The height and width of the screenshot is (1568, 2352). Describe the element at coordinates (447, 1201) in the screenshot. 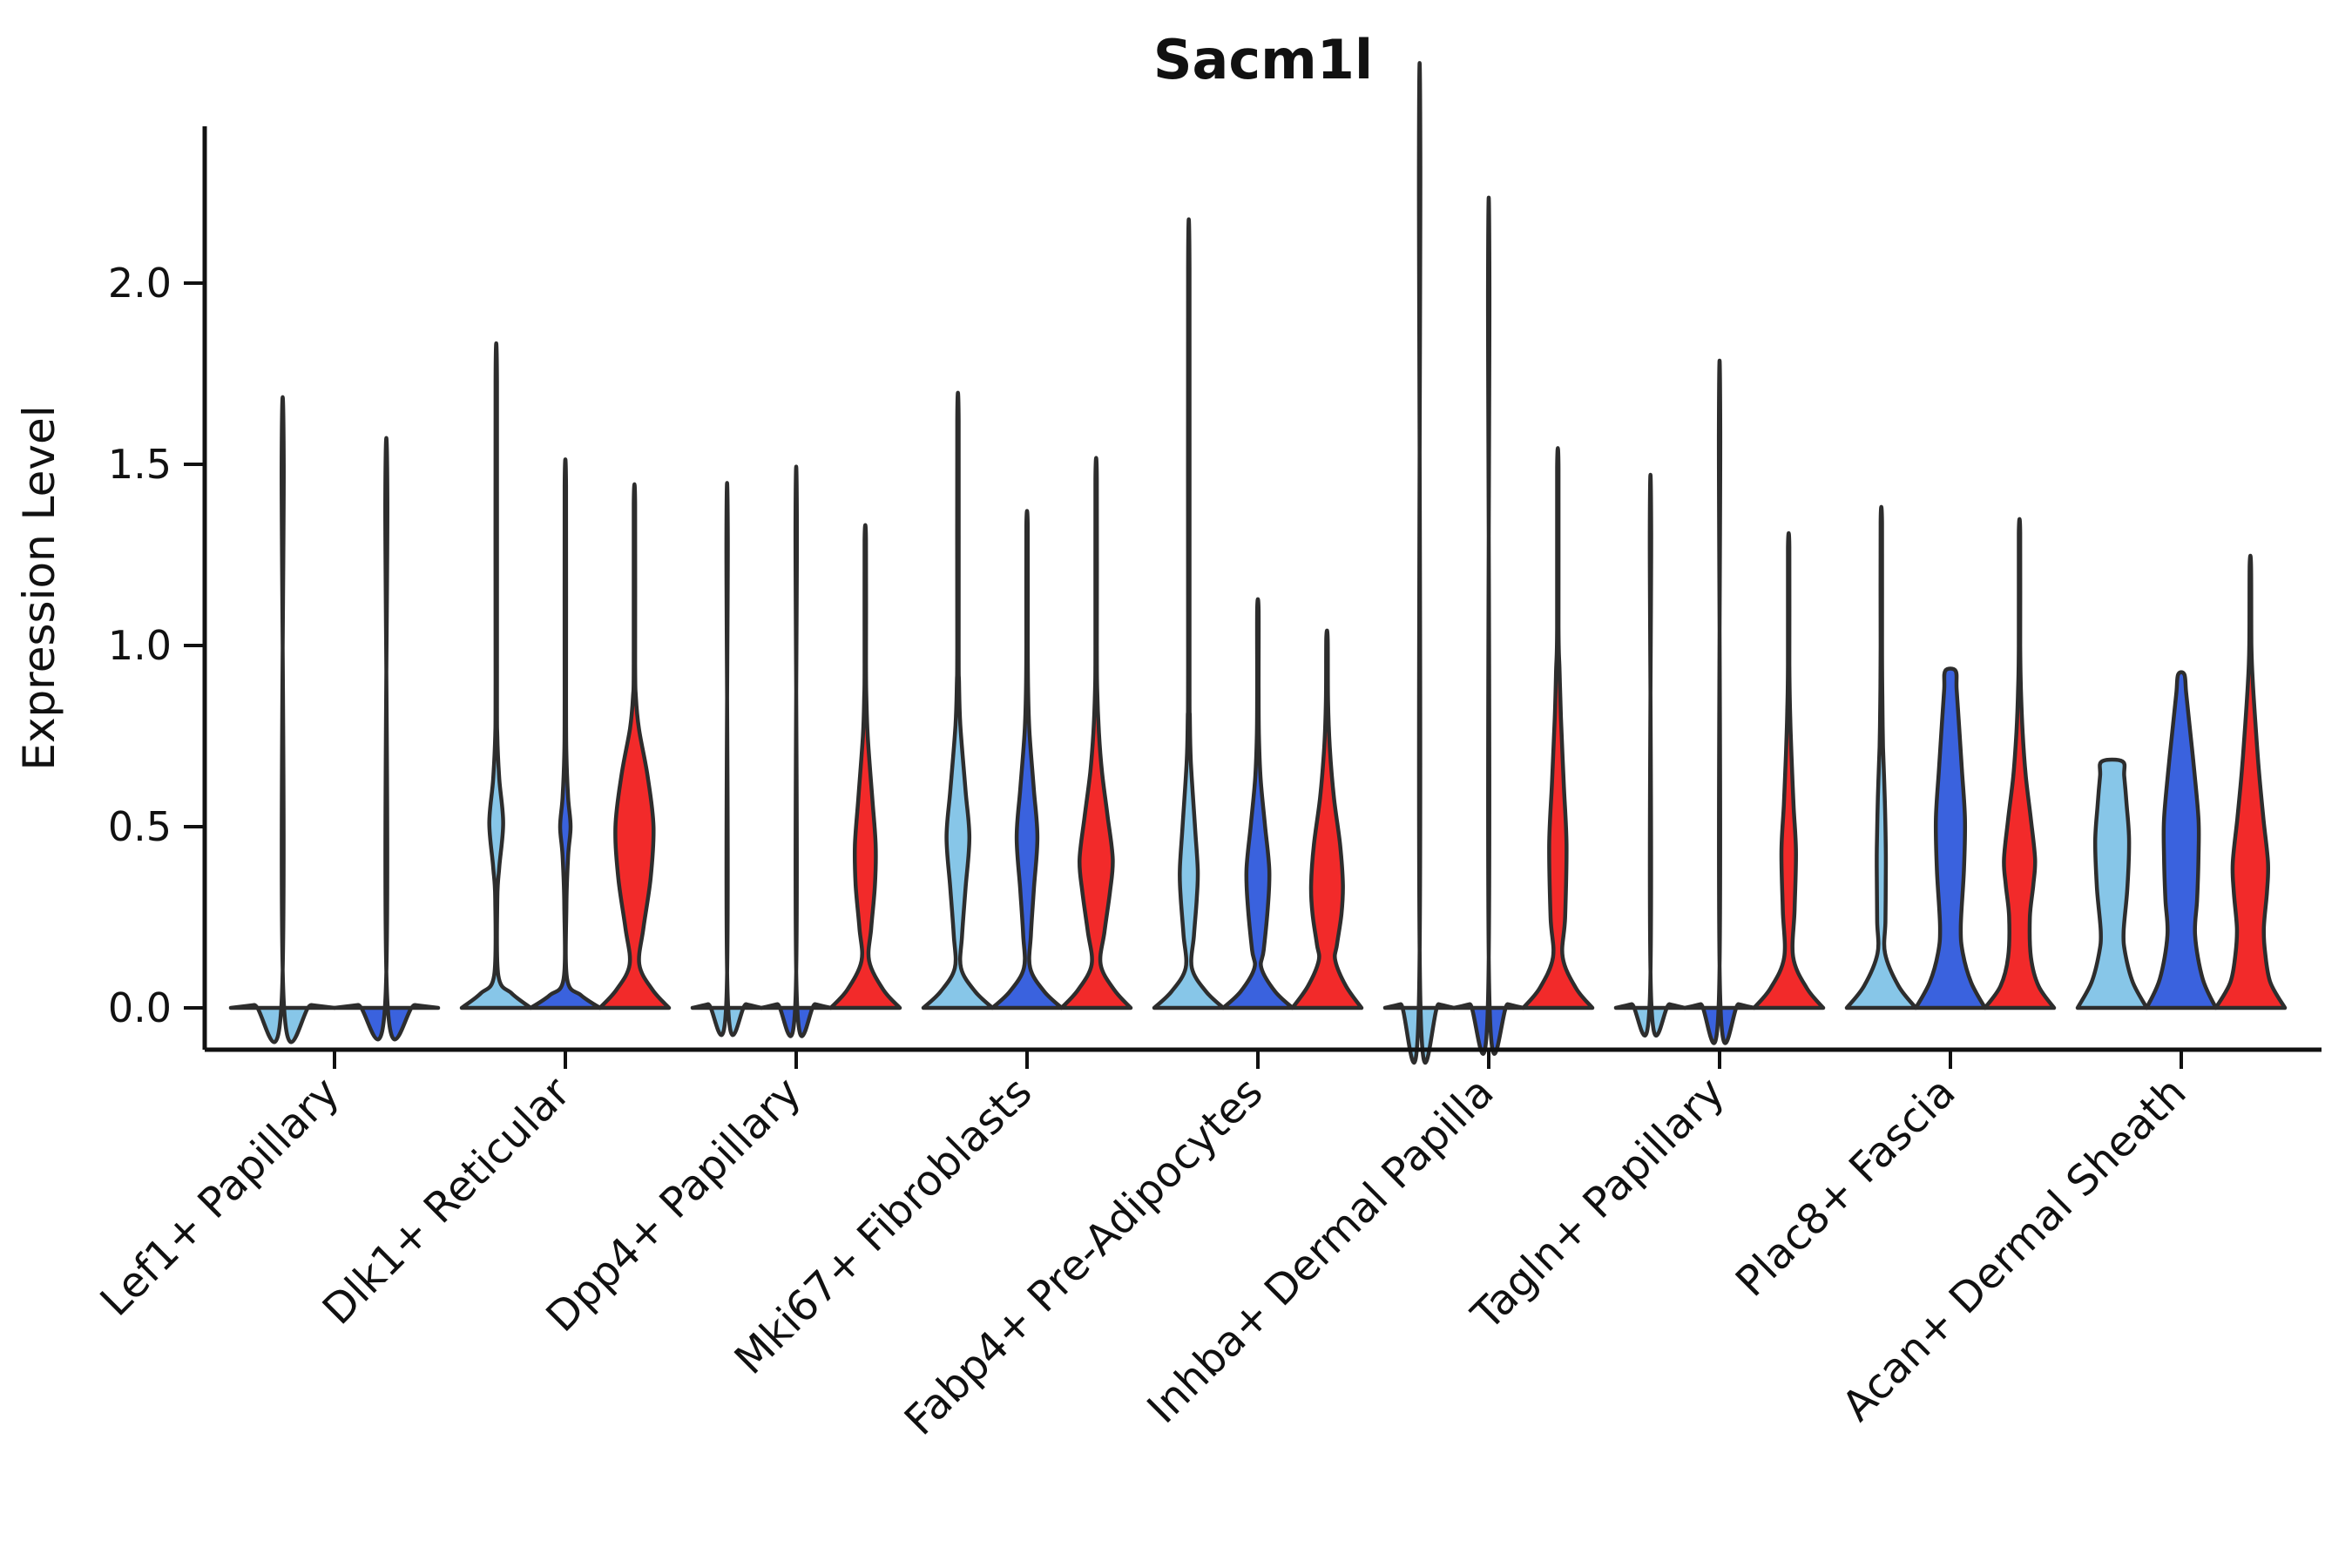

I see `x-tick-label: Dlk1+ Reticular` at that location.